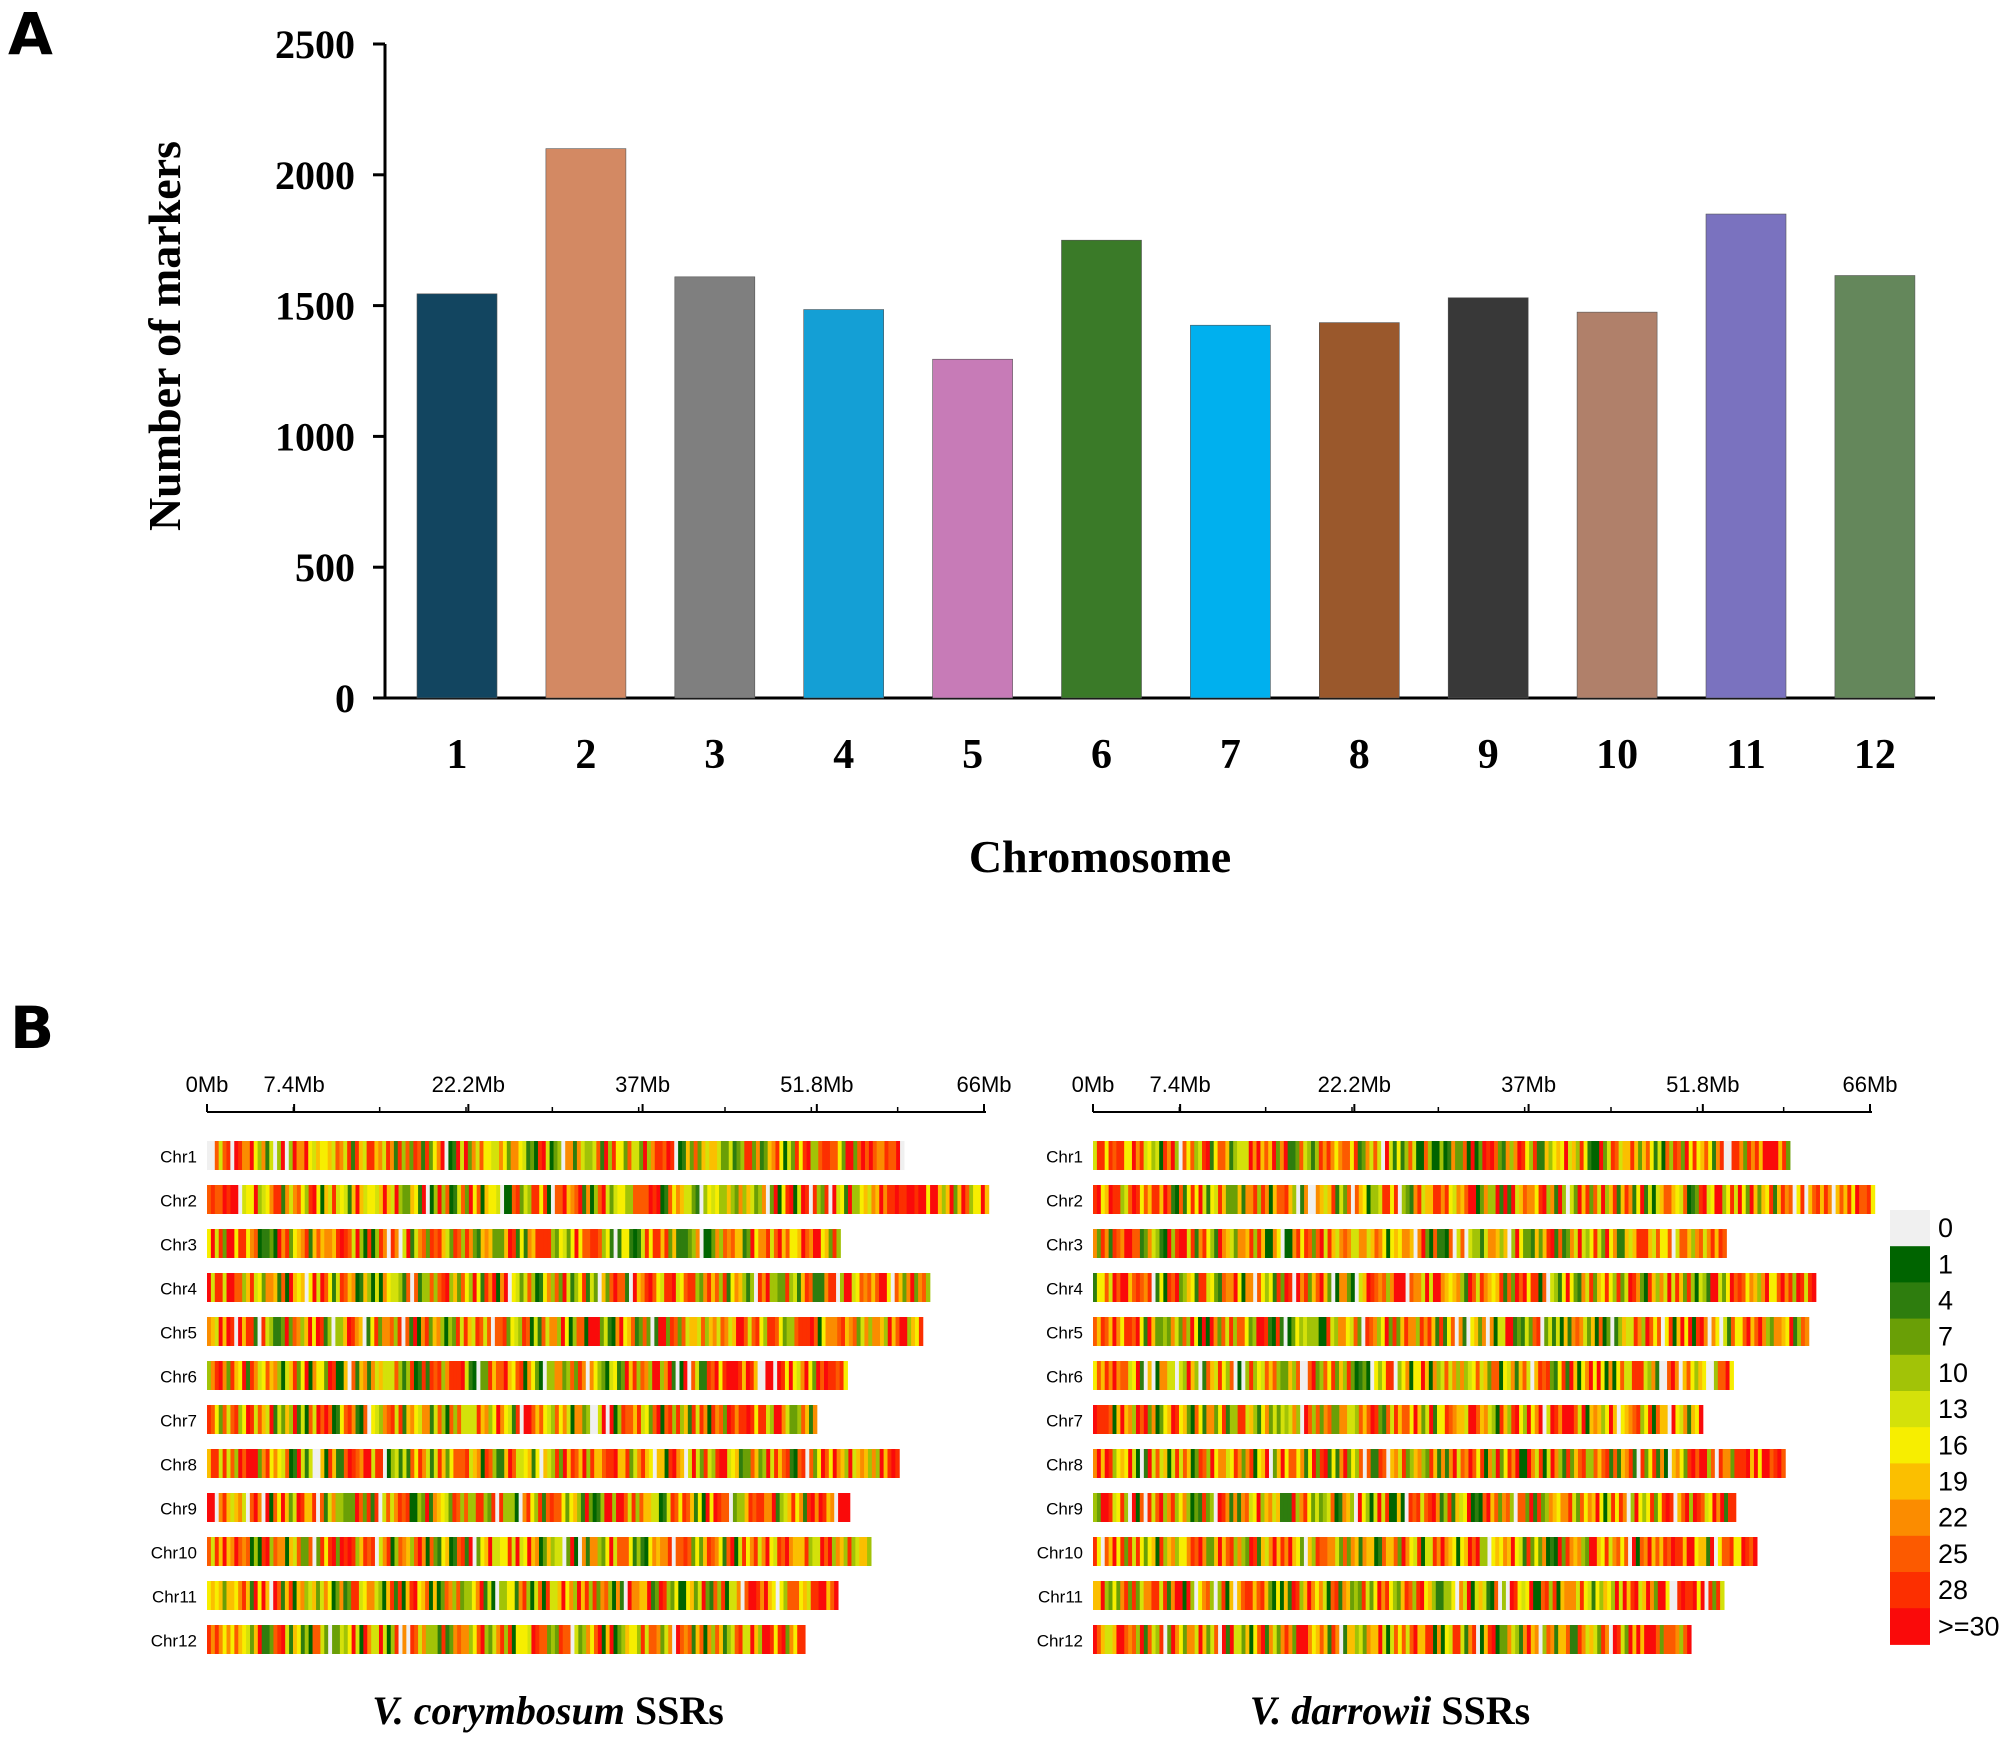 Image resolution: width=2008 pixels, height=1740 pixels. What do you see at coordinates (178, 1201) in the screenshot?
I see `chromosome-label: Chr2` at bounding box center [178, 1201].